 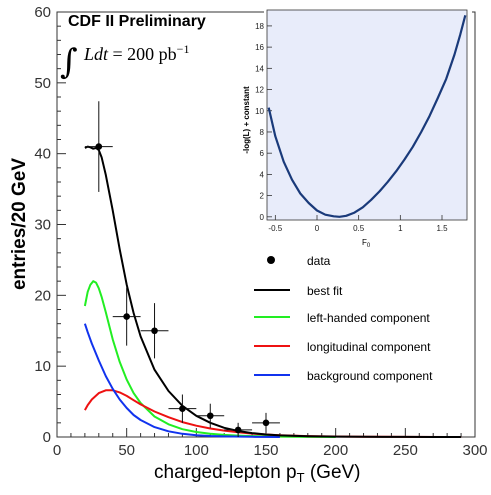 What do you see at coordinates (265, 450) in the screenshot?
I see `x-tick-label: 150` at bounding box center [265, 450].